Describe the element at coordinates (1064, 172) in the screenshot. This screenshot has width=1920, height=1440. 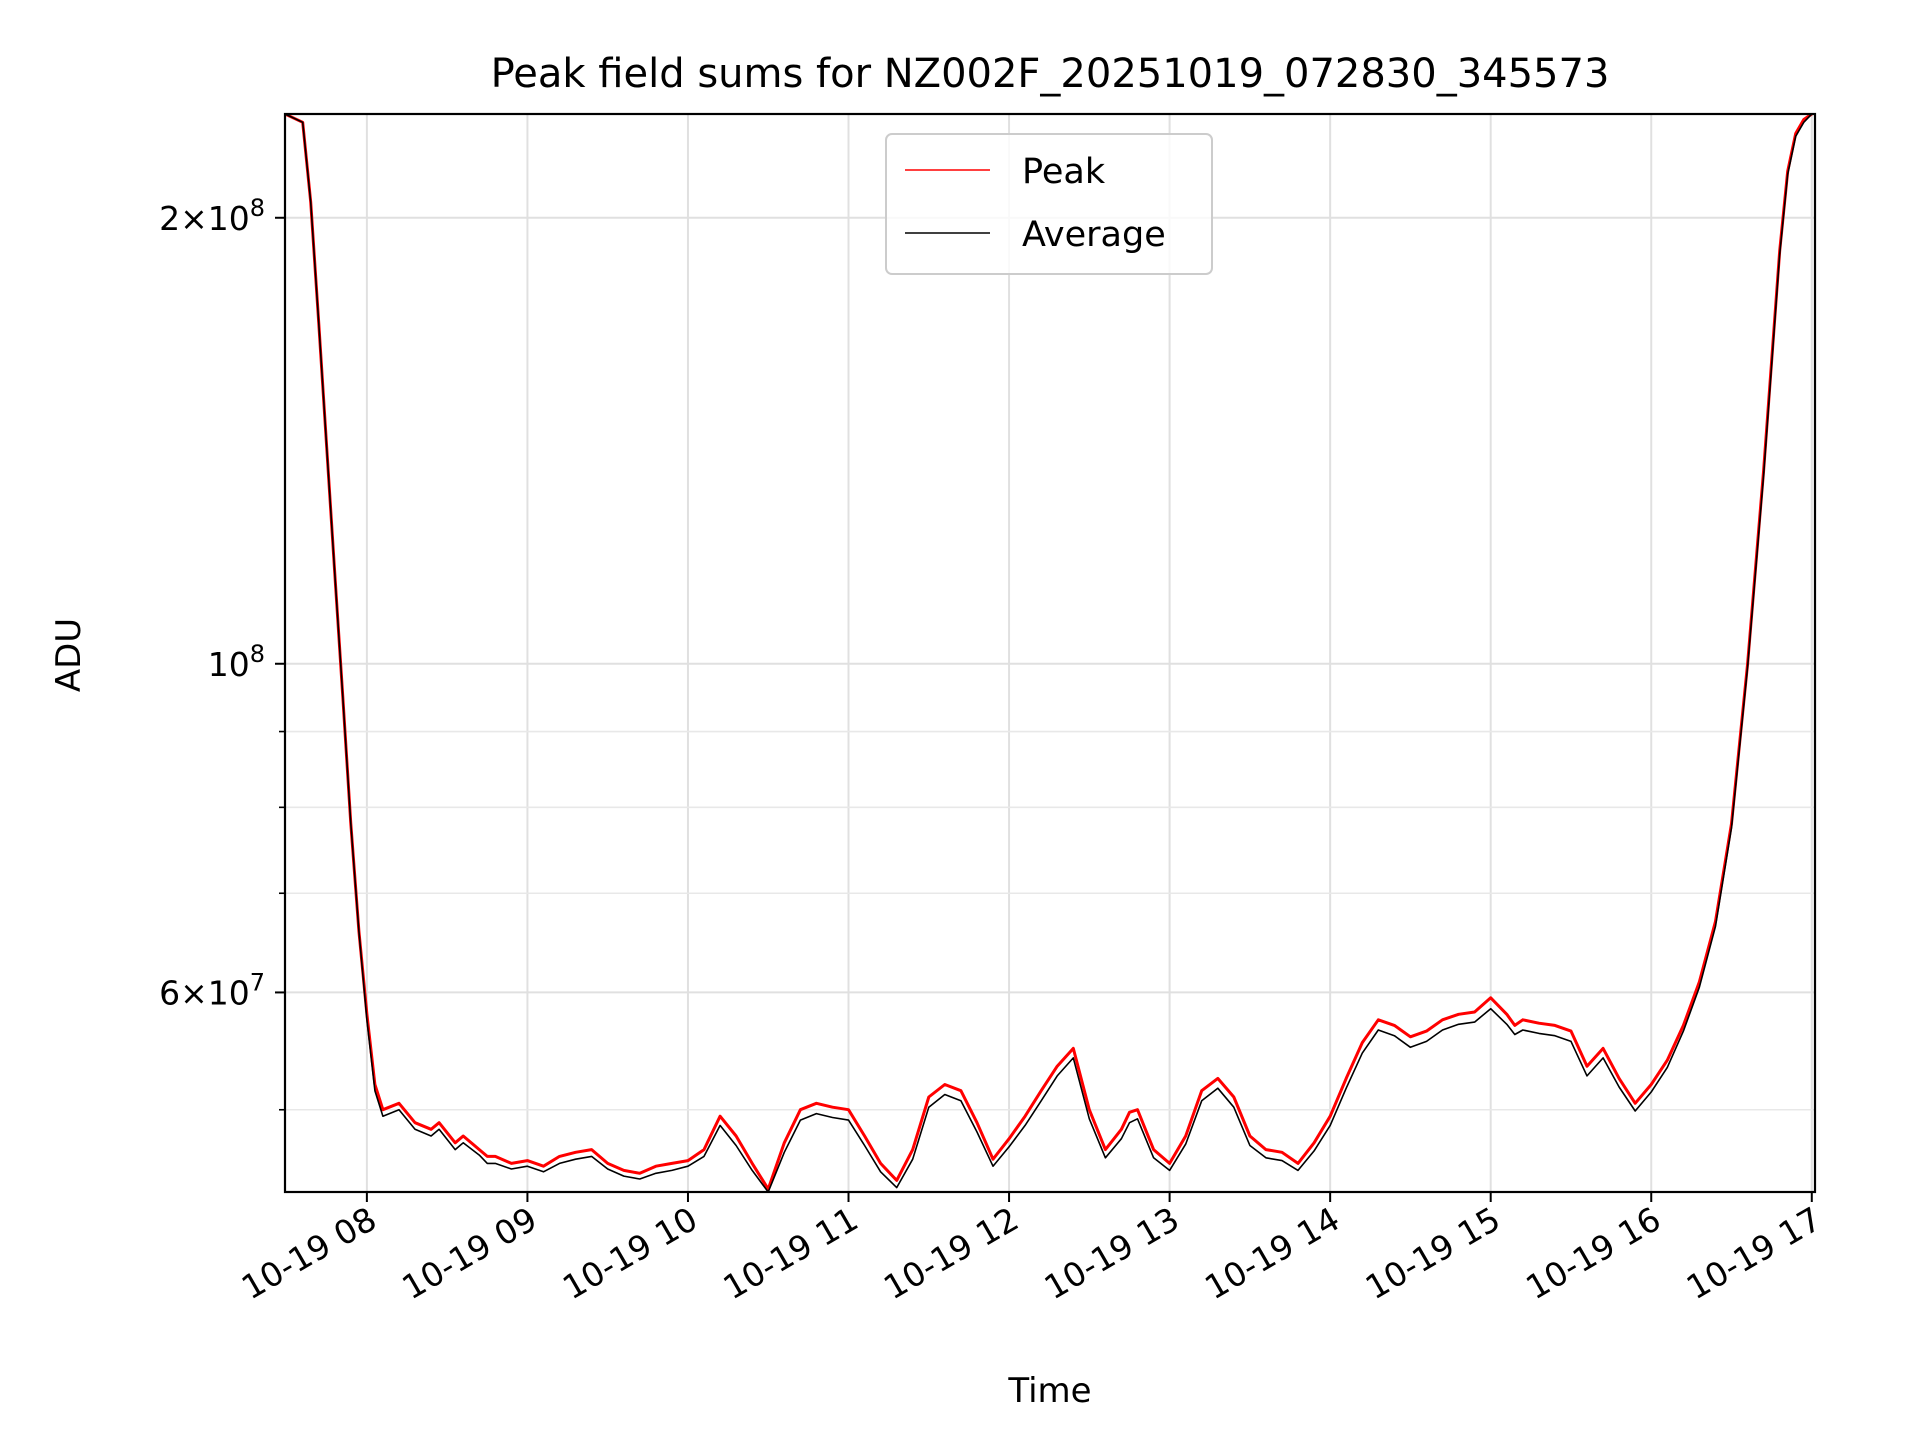
I see `legend-peak-label: Peak` at that location.